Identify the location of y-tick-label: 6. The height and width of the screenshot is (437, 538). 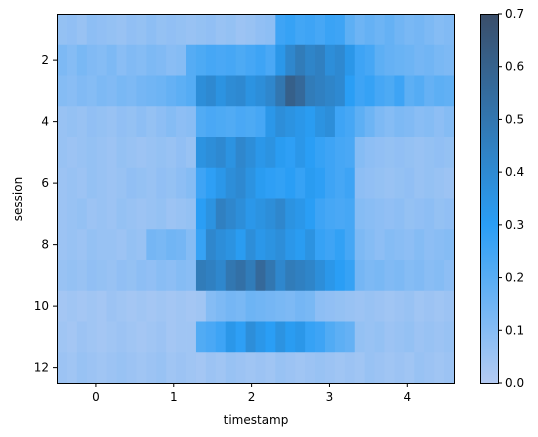
(45, 183).